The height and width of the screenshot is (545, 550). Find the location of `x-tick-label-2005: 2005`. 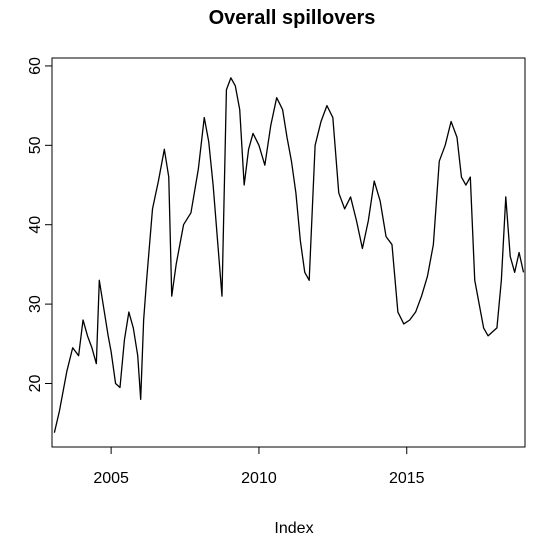

x-tick-label-2005: 2005 is located at coordinates (111, 478).